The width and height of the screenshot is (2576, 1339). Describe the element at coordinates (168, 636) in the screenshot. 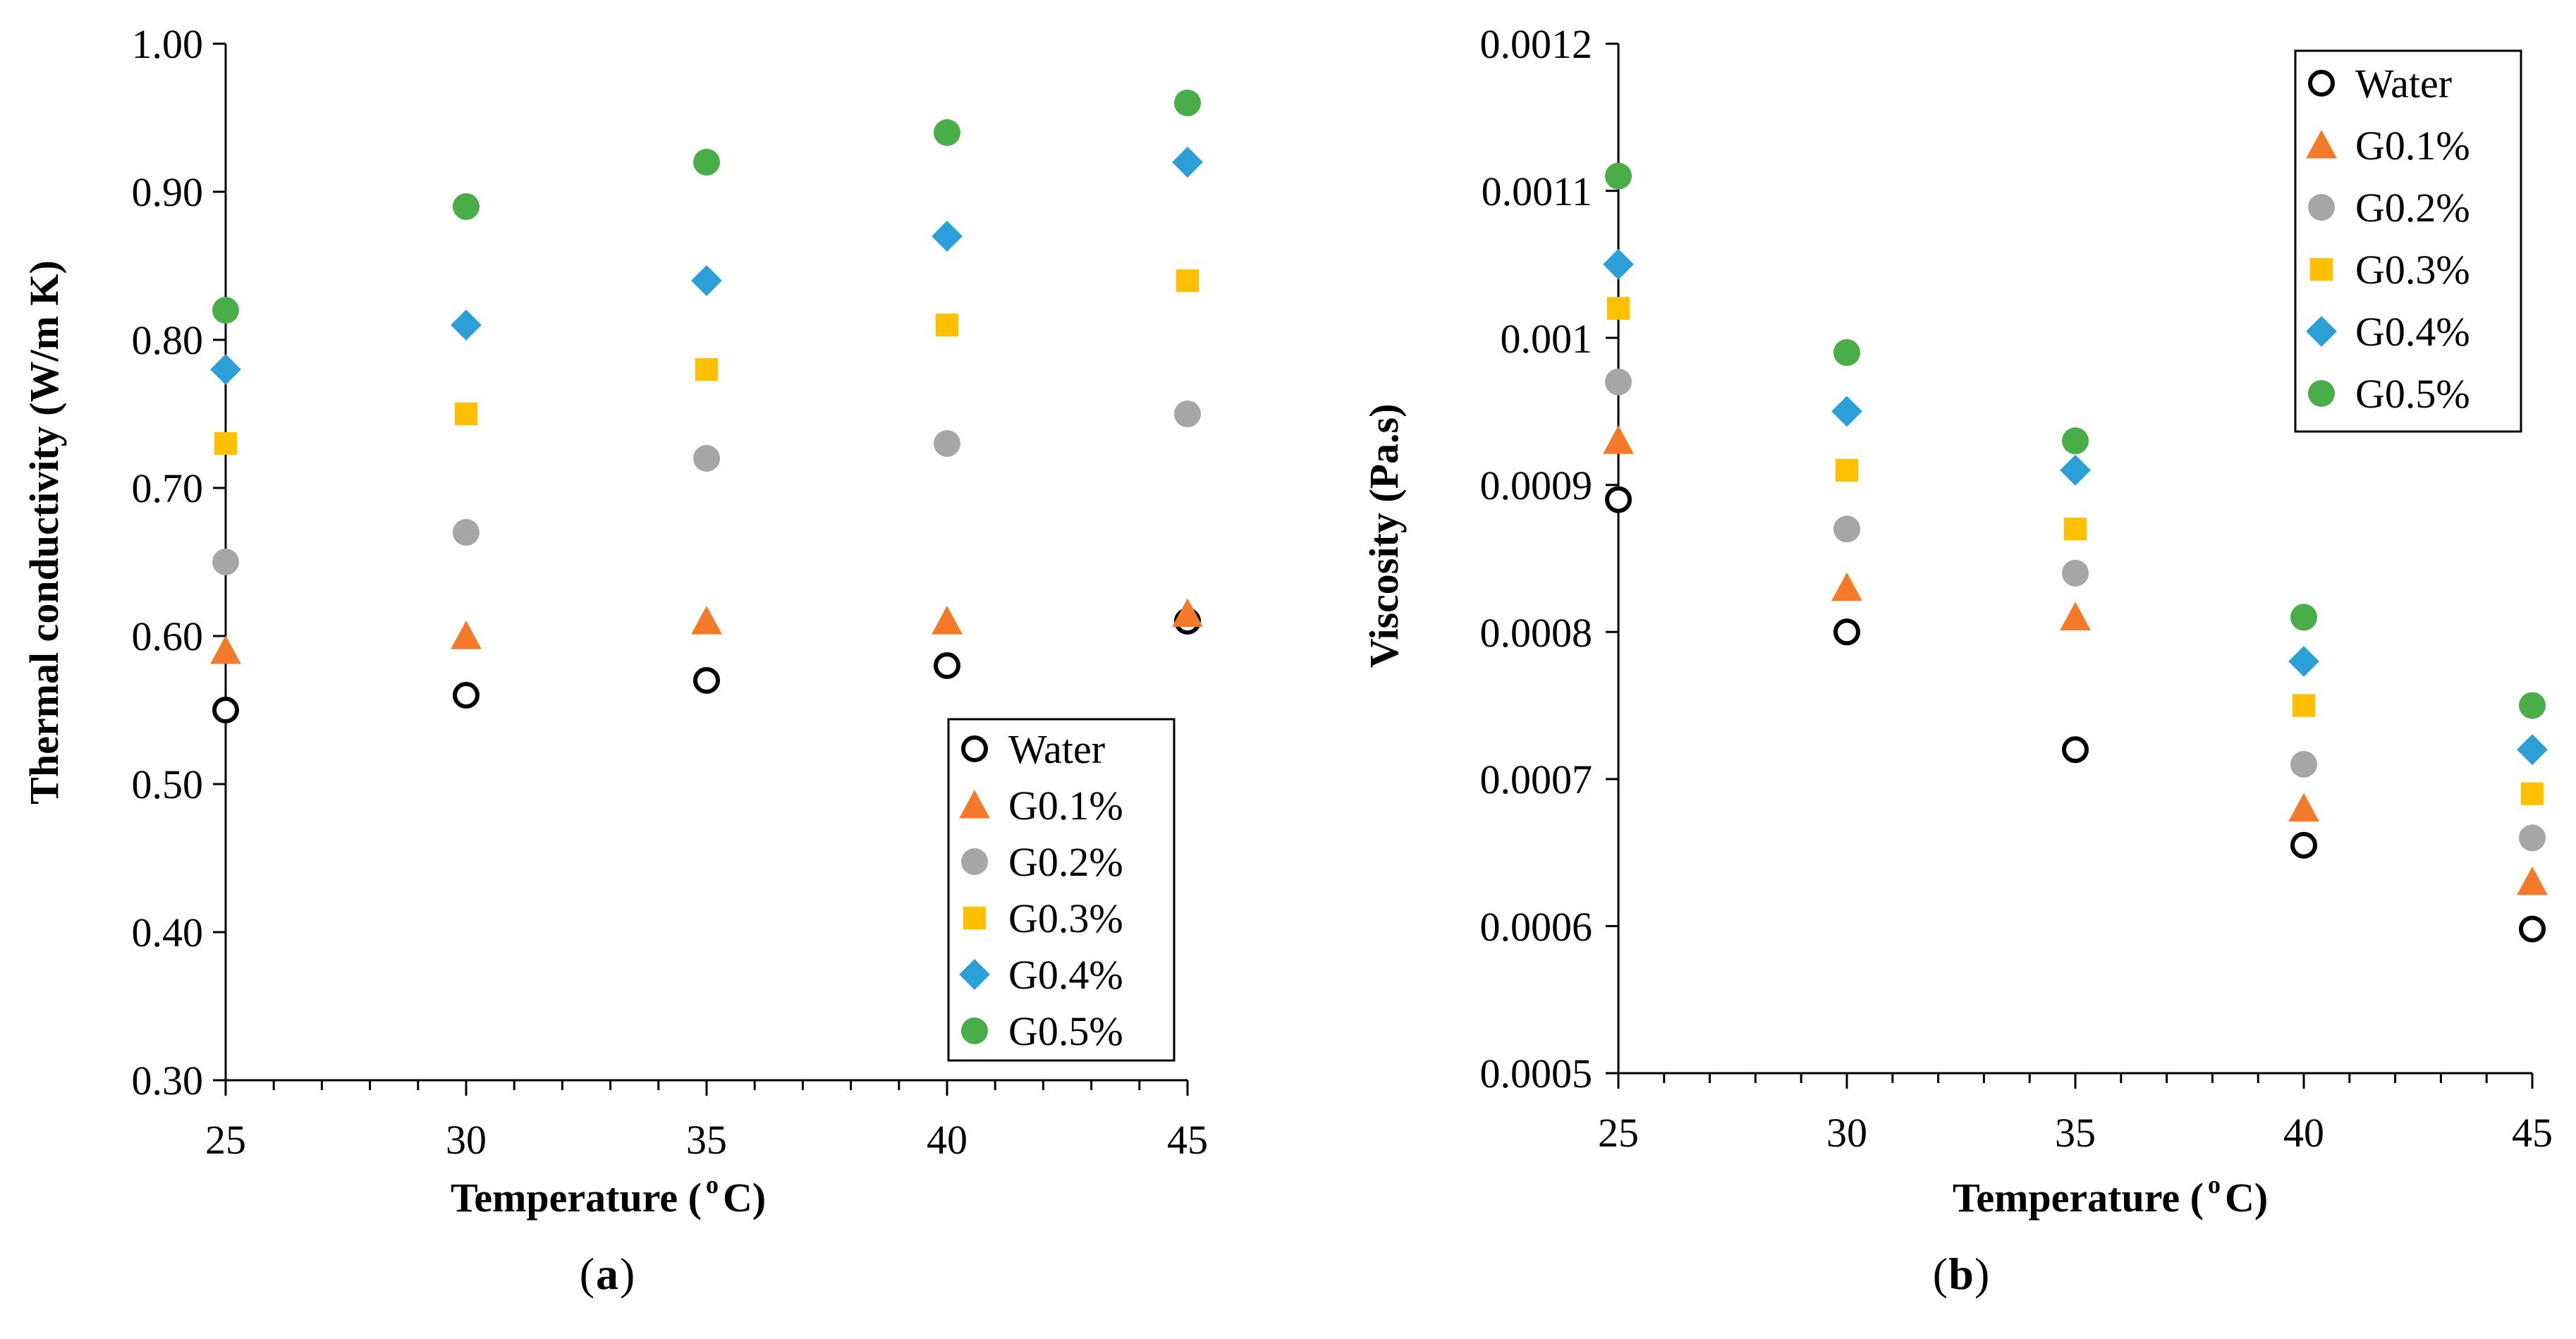

I see `y-tick-label: 0.60` at that location.